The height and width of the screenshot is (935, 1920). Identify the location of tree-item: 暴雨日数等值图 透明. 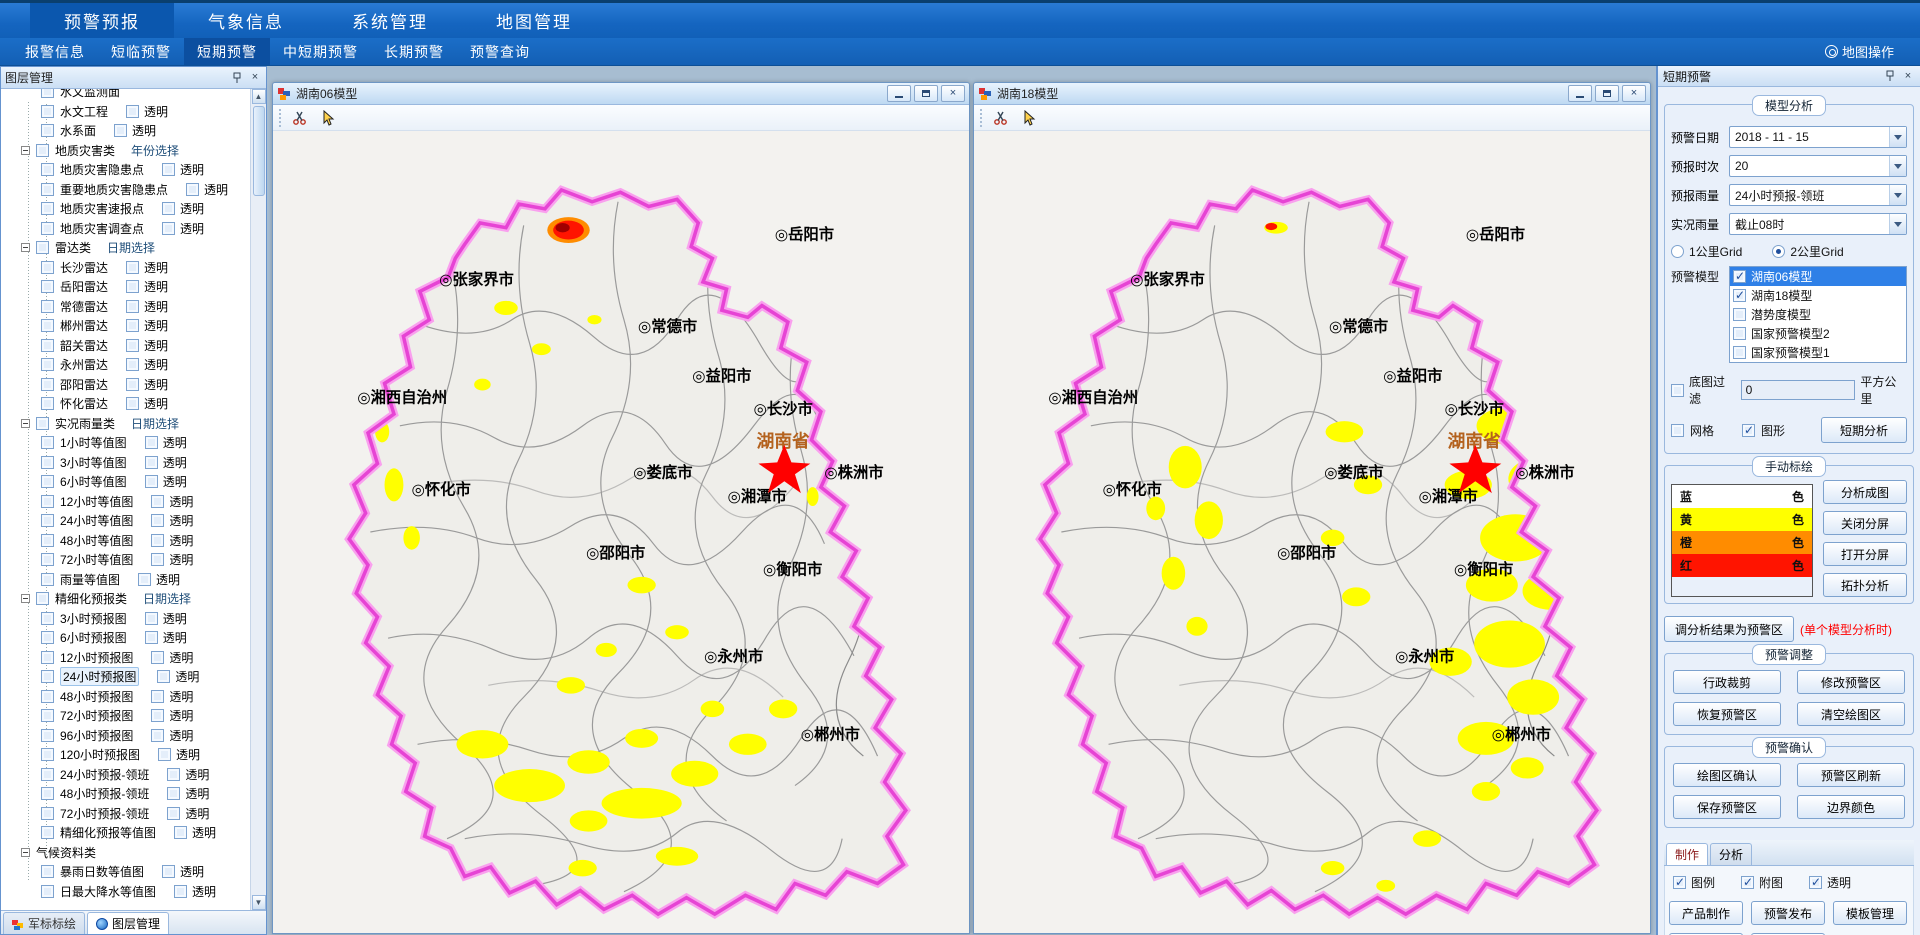
(125, 872).